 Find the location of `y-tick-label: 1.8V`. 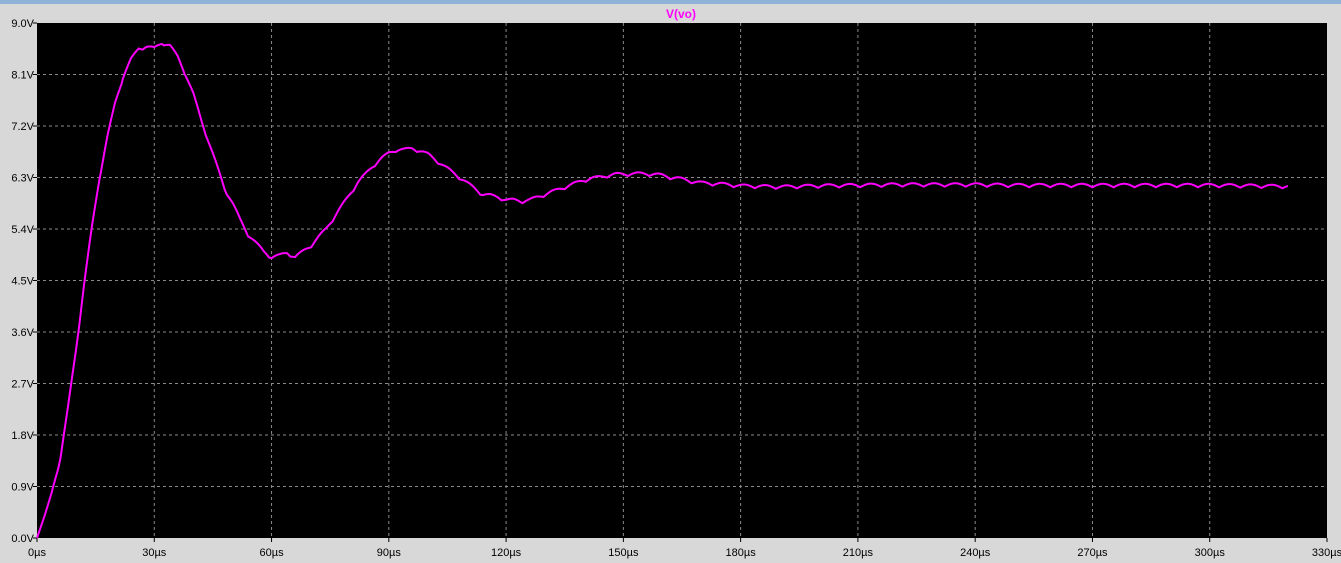

y-tick-label: 1.8V is located at coordinates (22, 436).